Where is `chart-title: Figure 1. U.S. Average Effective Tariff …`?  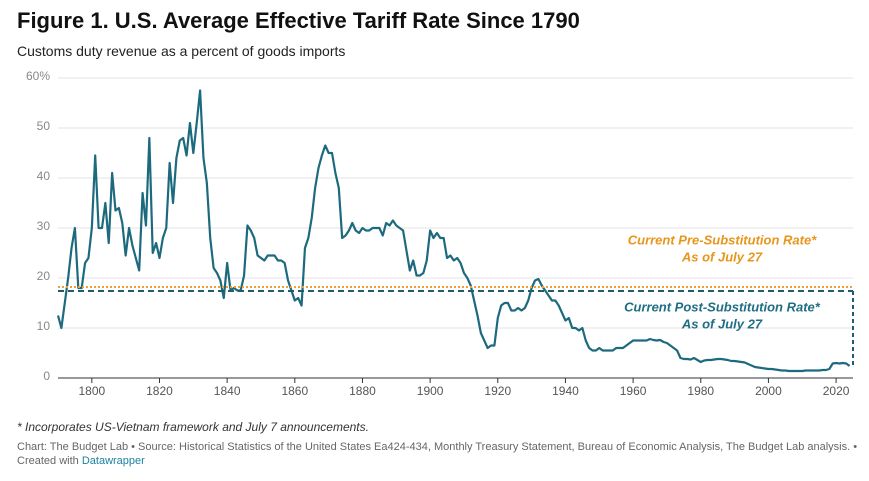
chart-title: Figure 1. U.S. Average Effective Tariff … is located at coordinates (298, 20).